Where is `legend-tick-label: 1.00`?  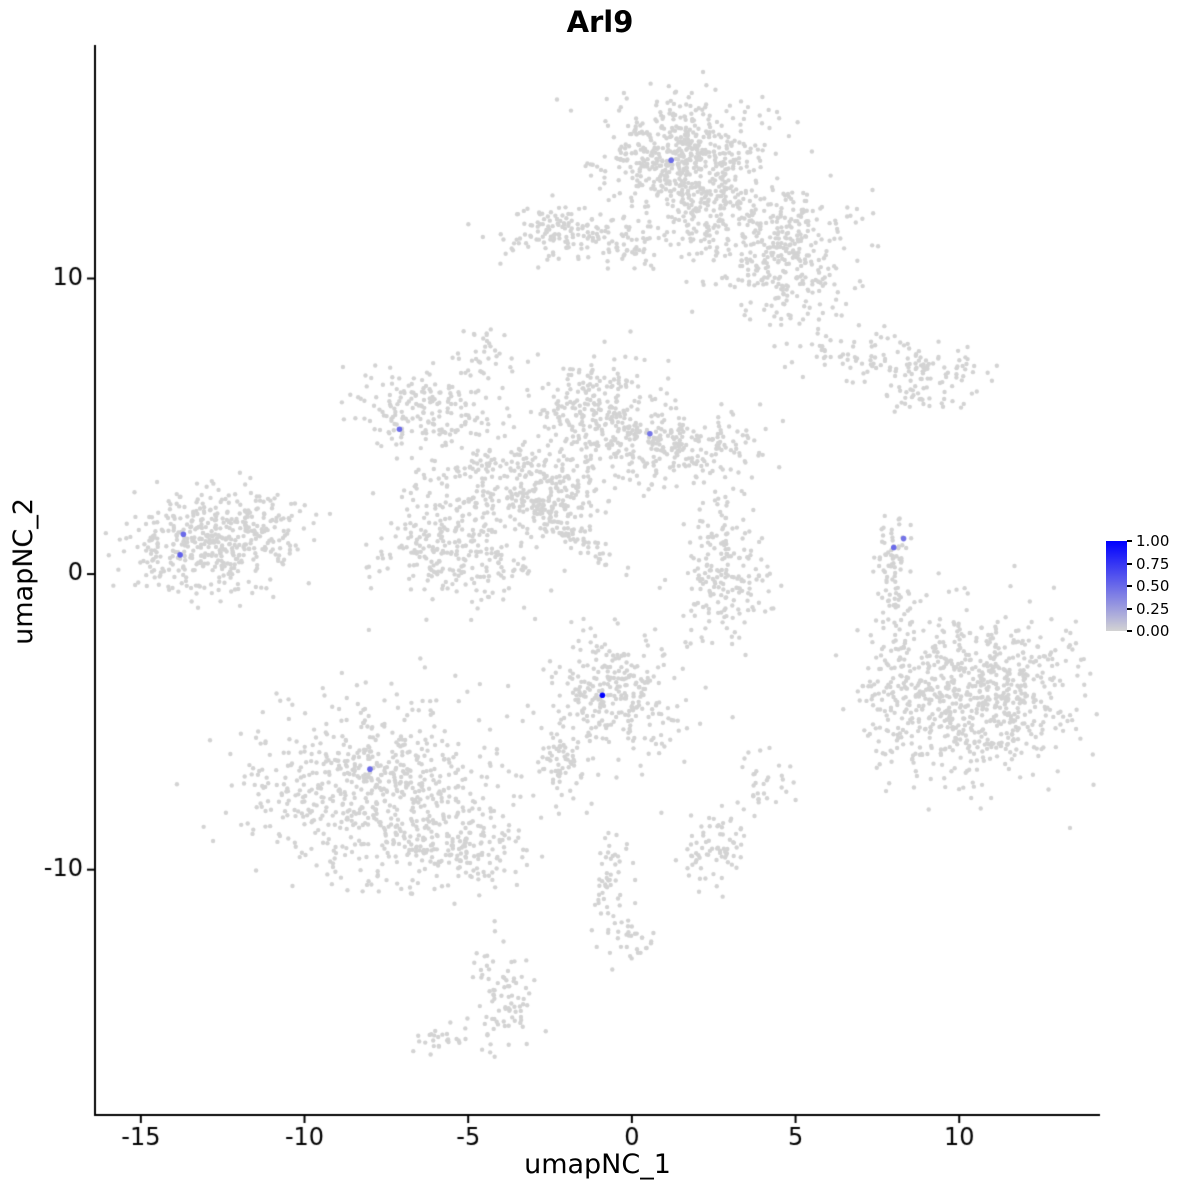 legend-tick-label: 1.00 is located at coordinates (1153, 541).